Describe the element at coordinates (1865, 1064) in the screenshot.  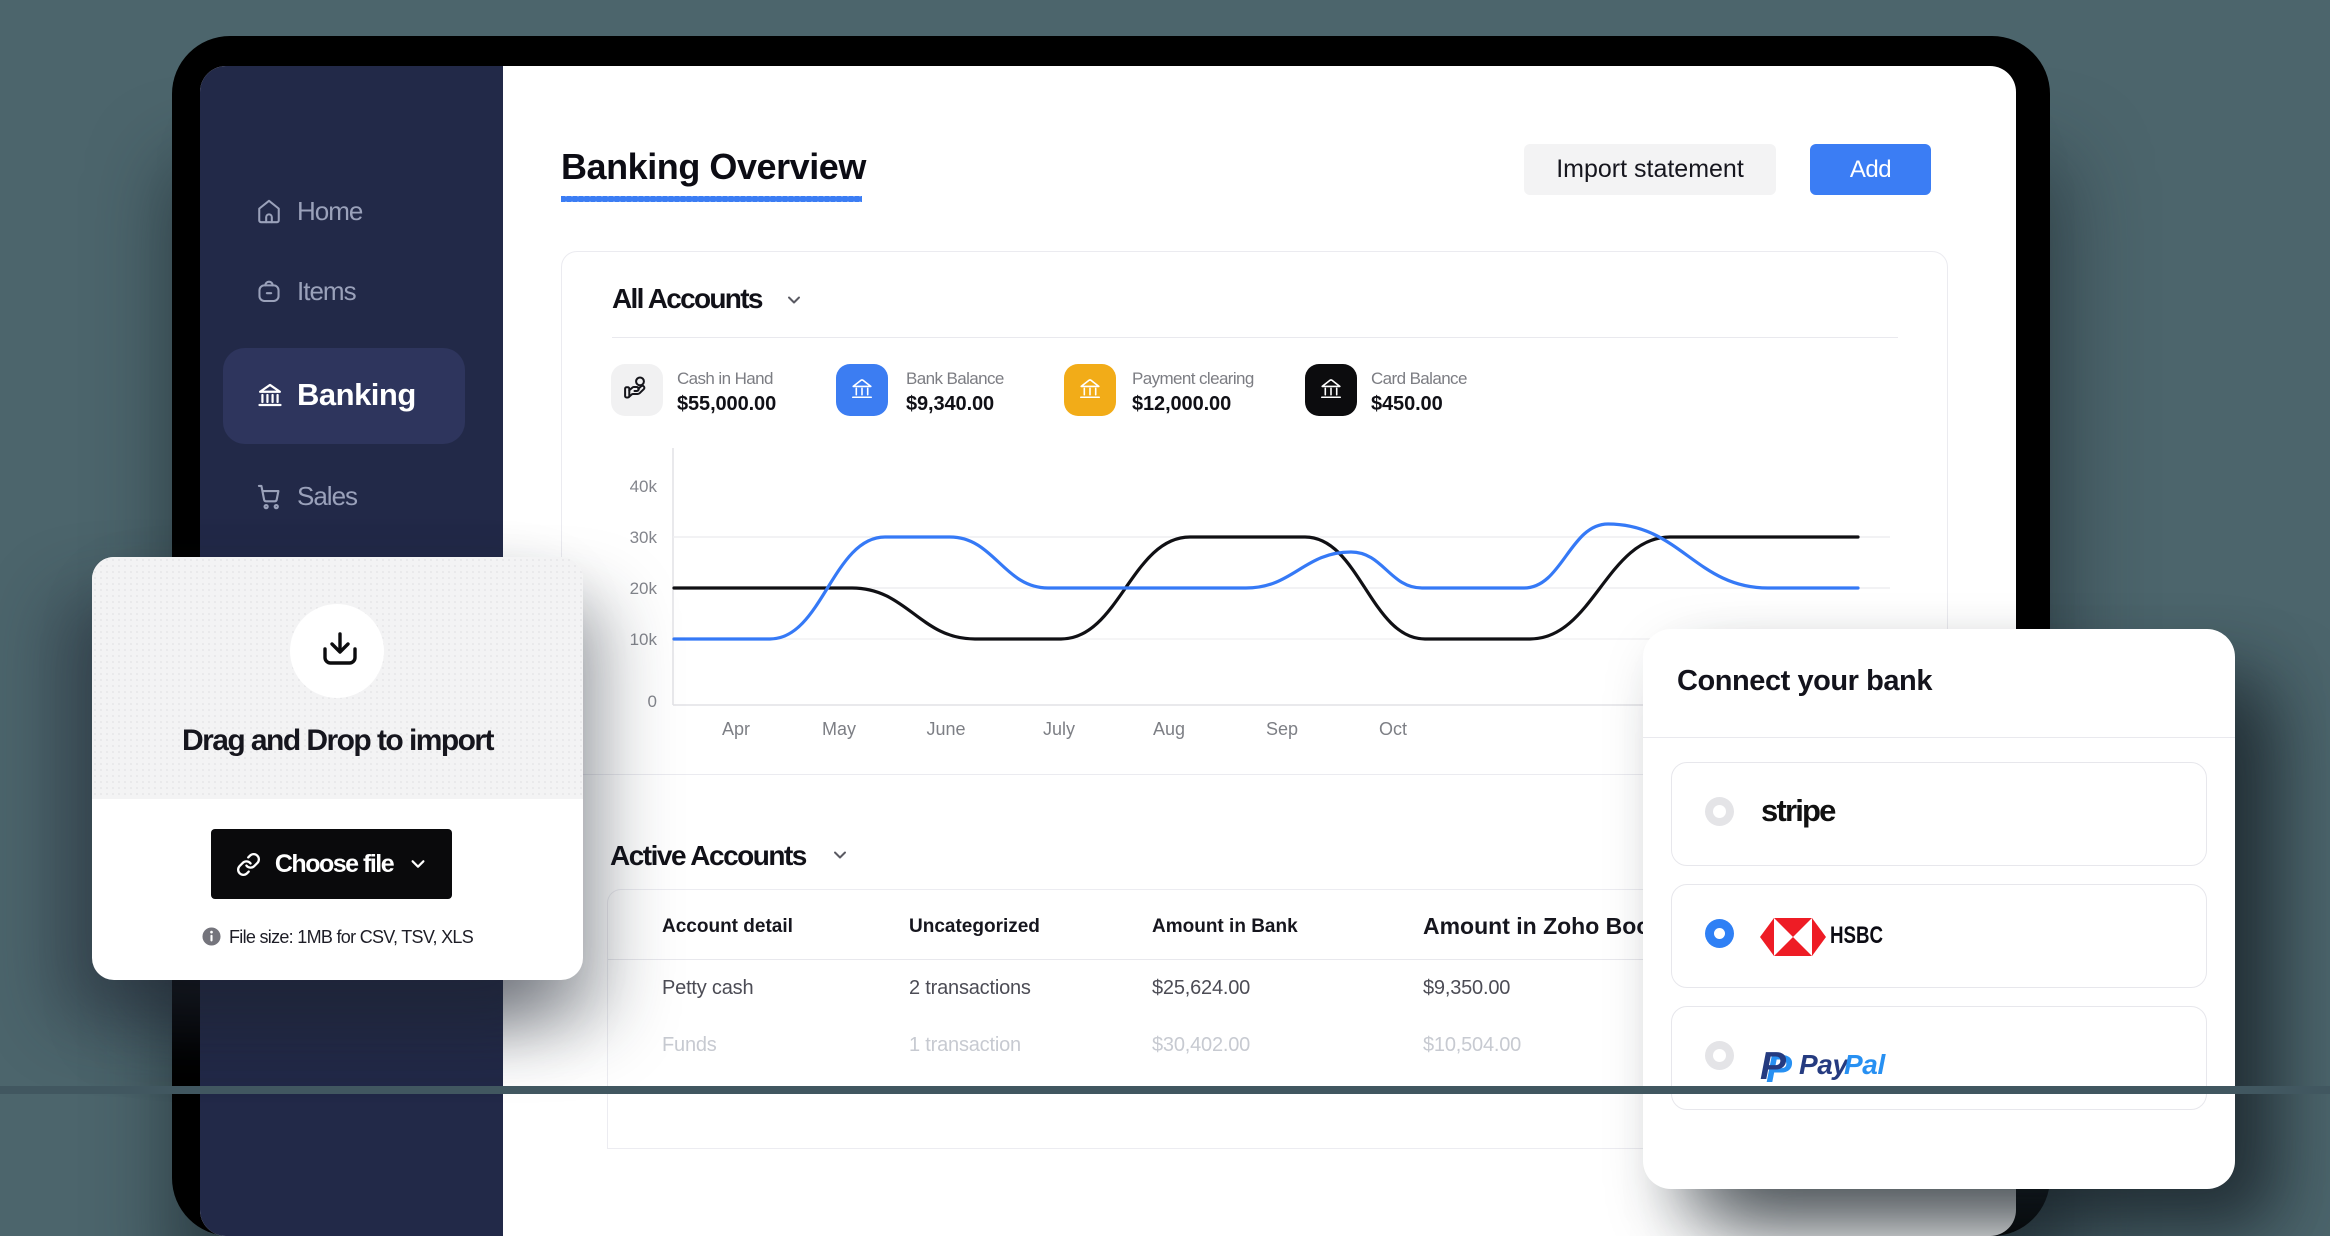
I see `svg-text: Pal` at that location.